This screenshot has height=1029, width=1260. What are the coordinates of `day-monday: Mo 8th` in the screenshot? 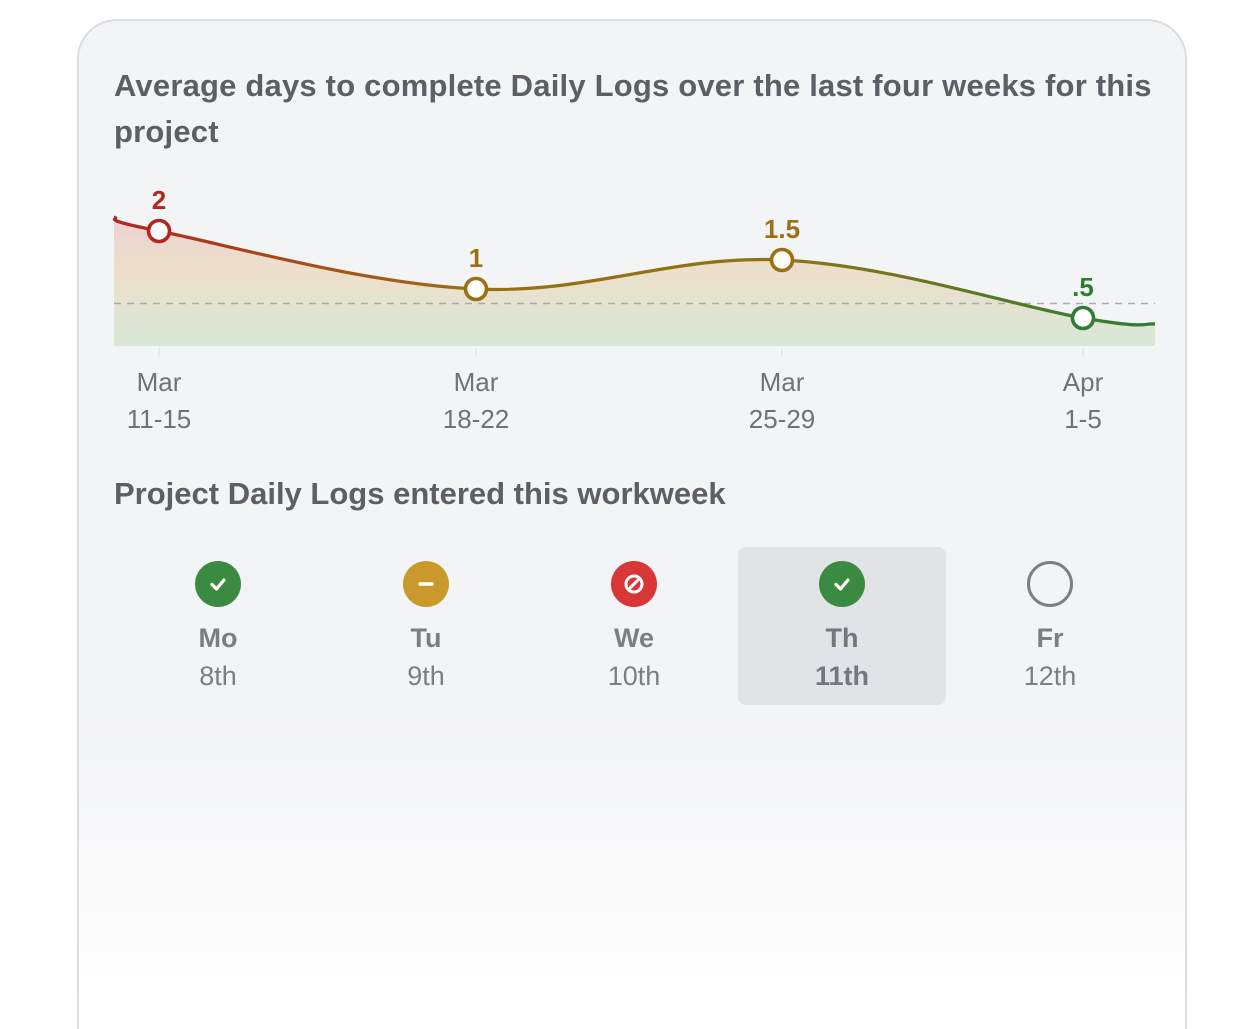 It's located at (218, 626).